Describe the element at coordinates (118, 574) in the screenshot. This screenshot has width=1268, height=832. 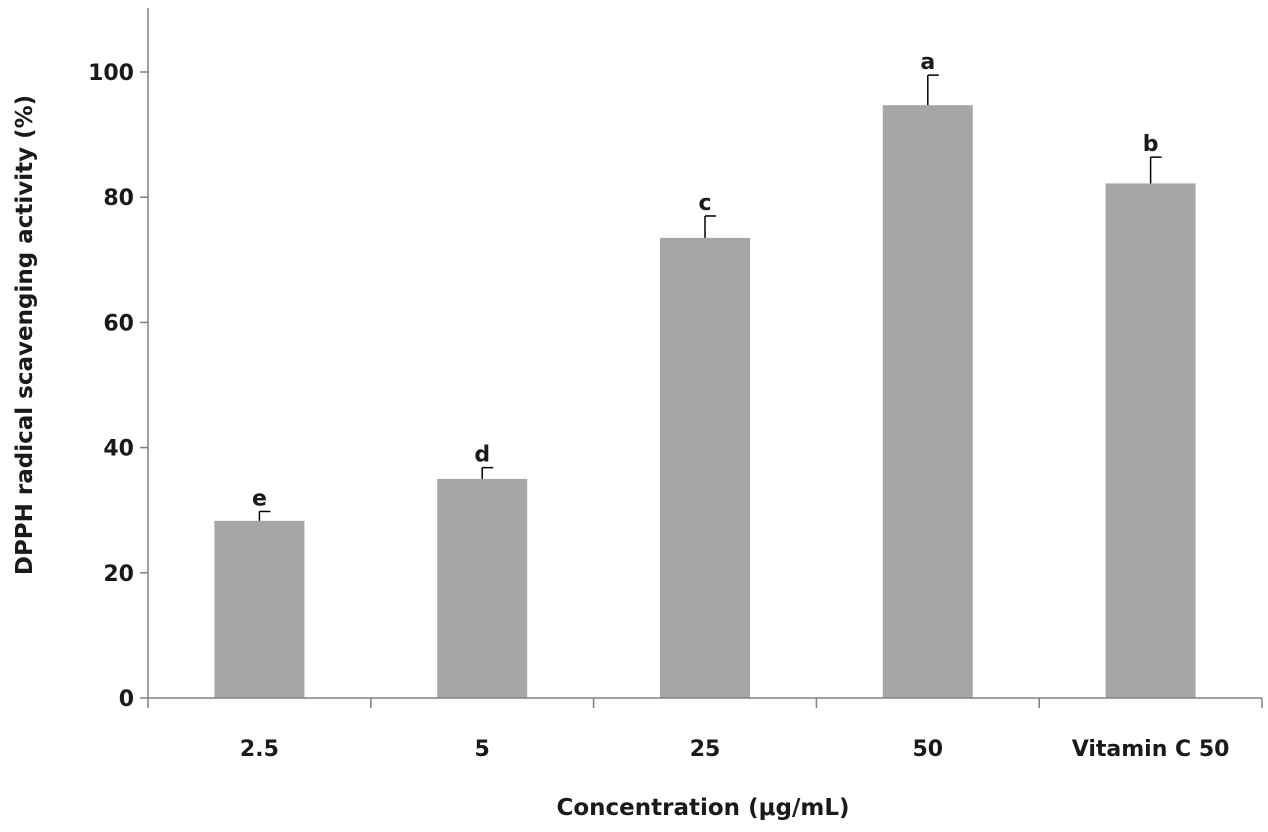
I see `y-tick-label: 20` at that location.